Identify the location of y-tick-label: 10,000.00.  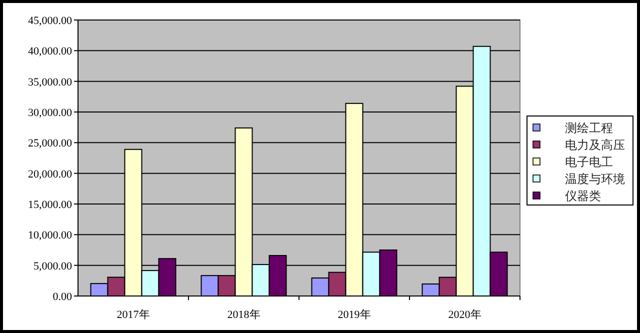
(50, 236).